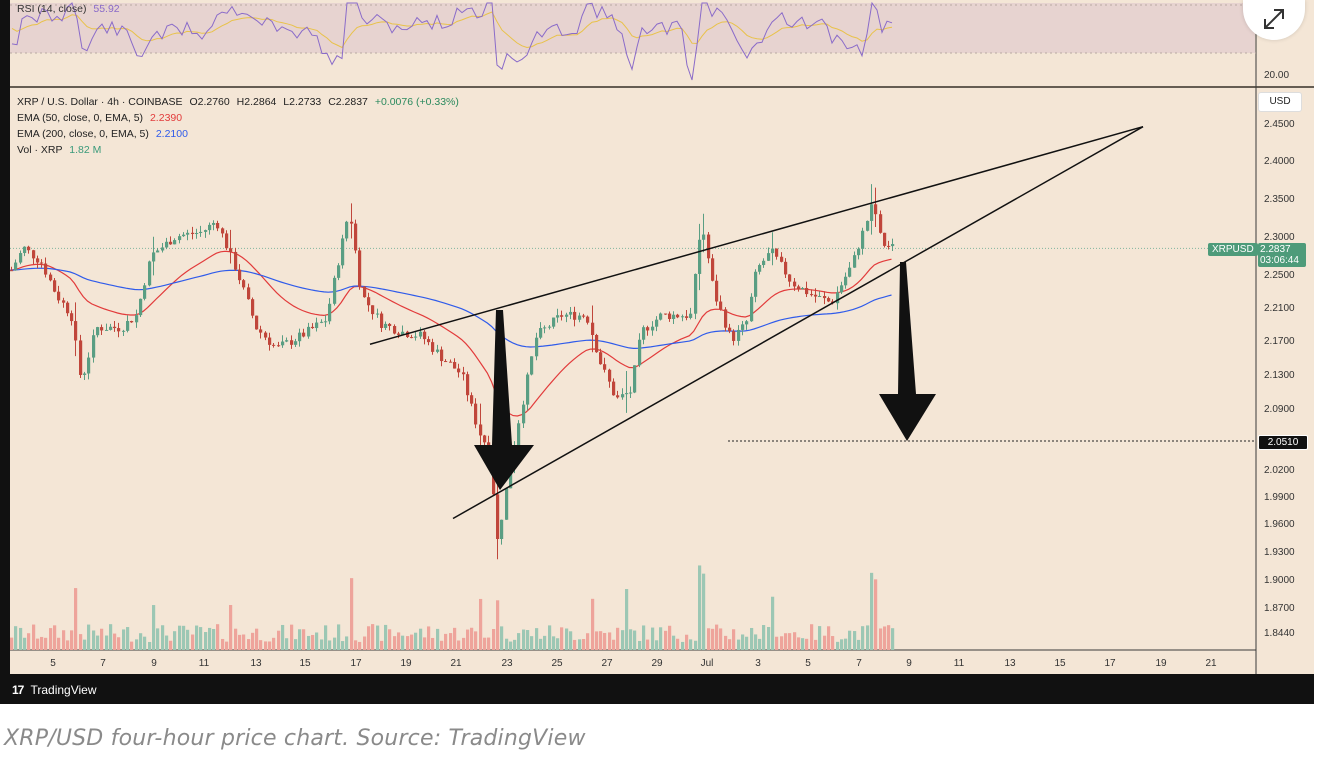 This screenshot has height=772, width=1322. Describe the element at coordinates (18, 690) in the screenshot. I see `tradingview-logo-icon: 17` at that location.